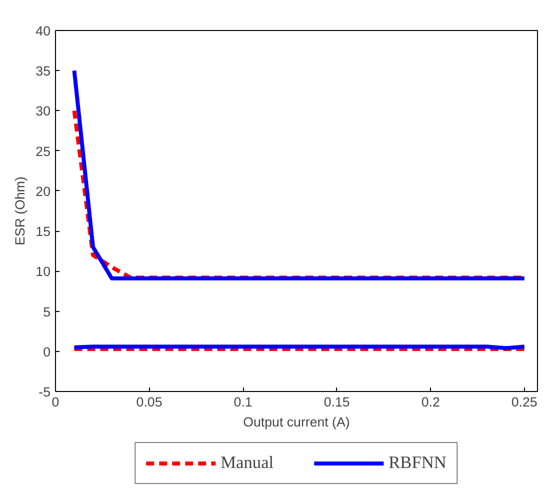  What do you see at coordinates (43, 151) in the screenshot?
I see `y-tick-label: 25` at bounding box center [43, 151].